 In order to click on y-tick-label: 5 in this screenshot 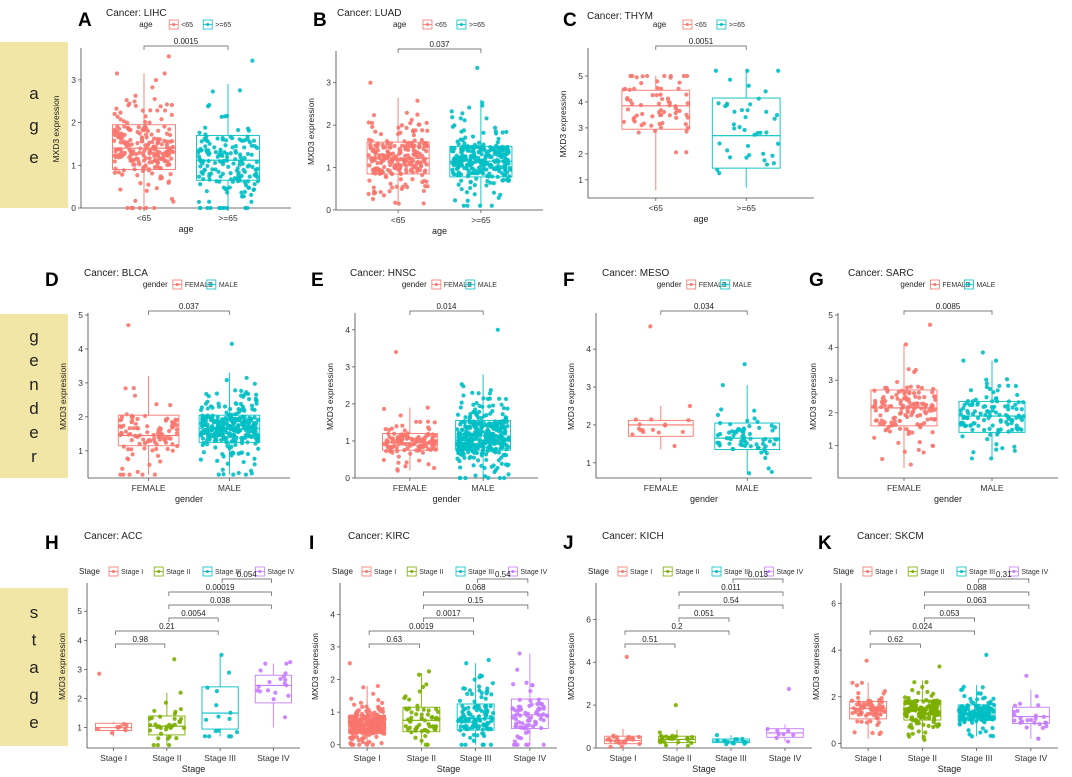, I will do `click(830, 315)`.